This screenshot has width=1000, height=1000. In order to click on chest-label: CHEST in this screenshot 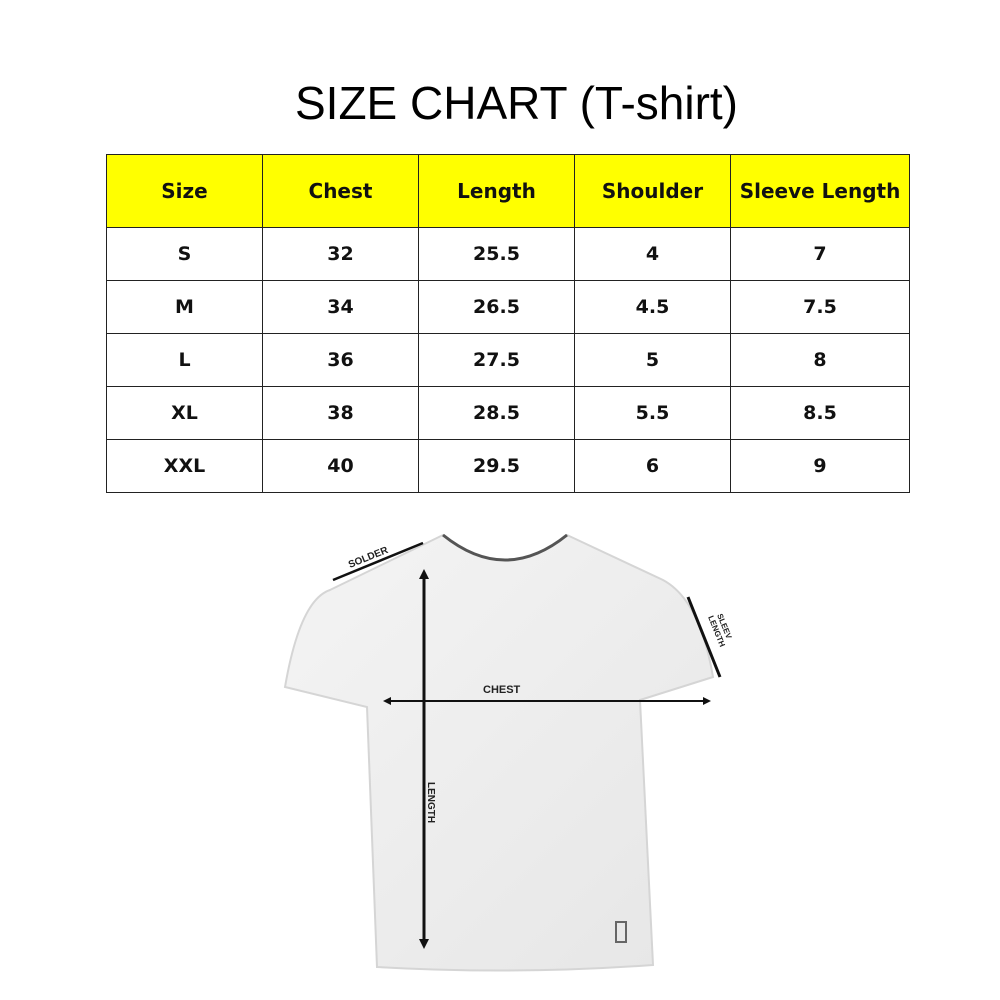, I will do `click(502, 690)`.